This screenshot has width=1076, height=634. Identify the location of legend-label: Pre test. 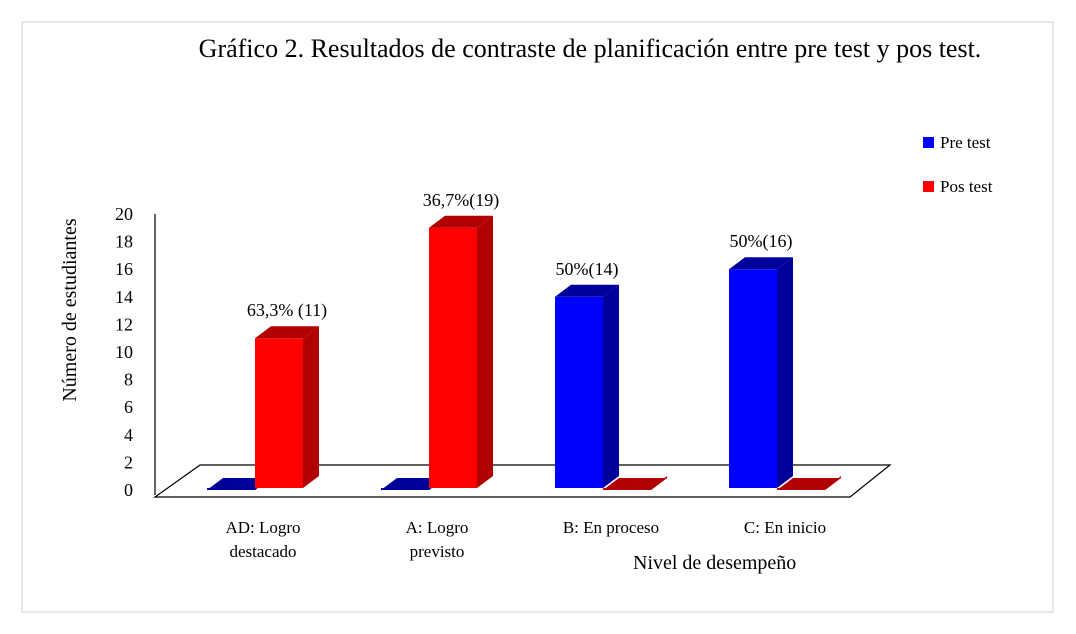
(965, 142).